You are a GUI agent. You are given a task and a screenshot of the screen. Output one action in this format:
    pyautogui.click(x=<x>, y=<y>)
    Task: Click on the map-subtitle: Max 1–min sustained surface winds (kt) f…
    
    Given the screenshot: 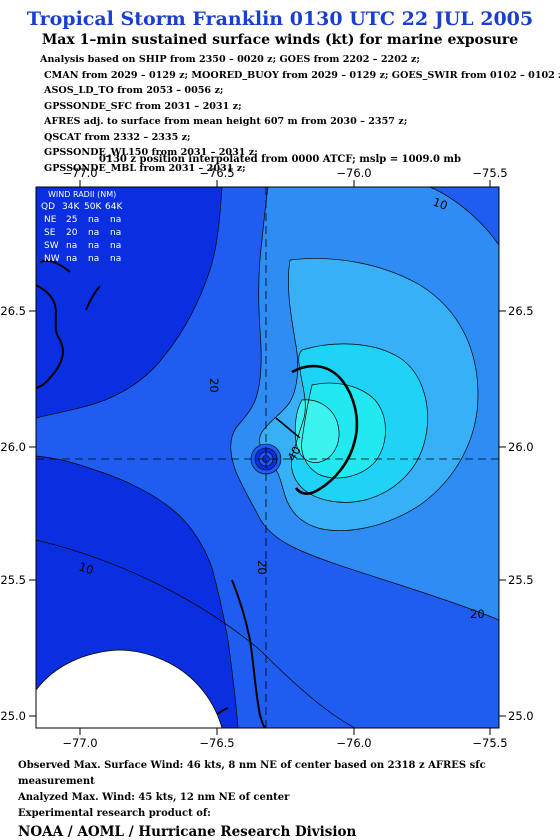 What is the action you would take?
    pyautogui.click(x=280, y=40)
    